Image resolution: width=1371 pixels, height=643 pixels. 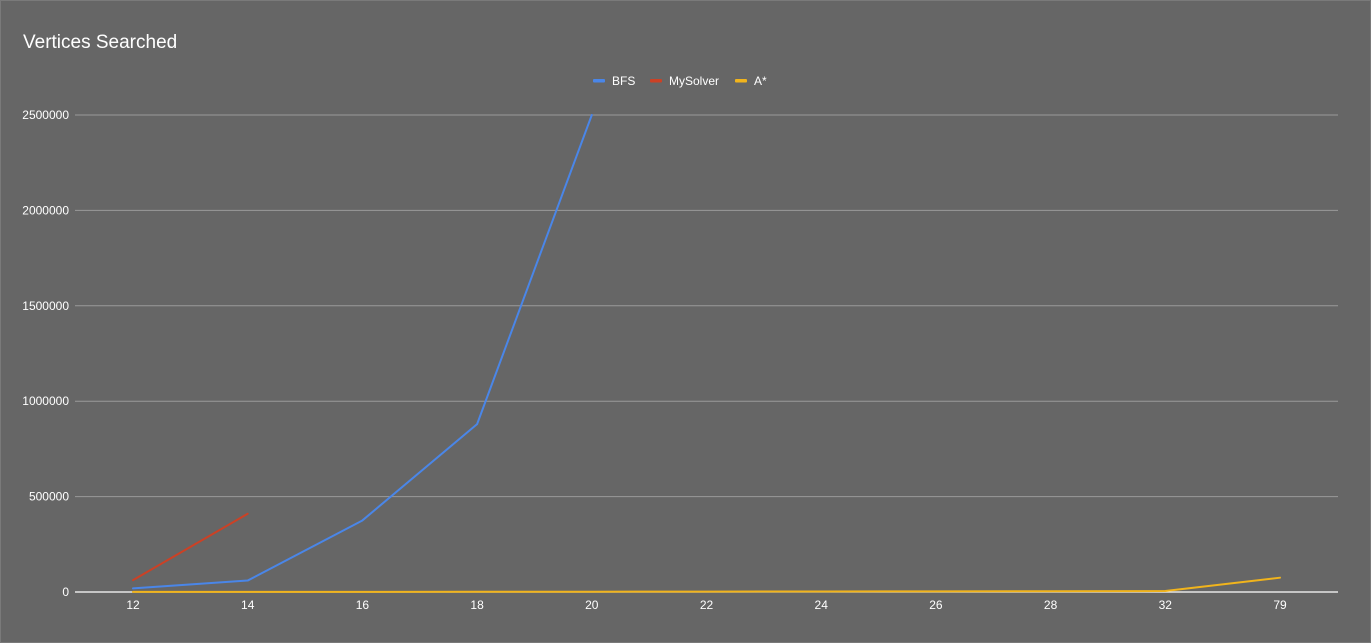 What do you see at coordinates (133, 605) in the screenshot?
I see `x-tick-label: 12` at bounding box center [133, 605].